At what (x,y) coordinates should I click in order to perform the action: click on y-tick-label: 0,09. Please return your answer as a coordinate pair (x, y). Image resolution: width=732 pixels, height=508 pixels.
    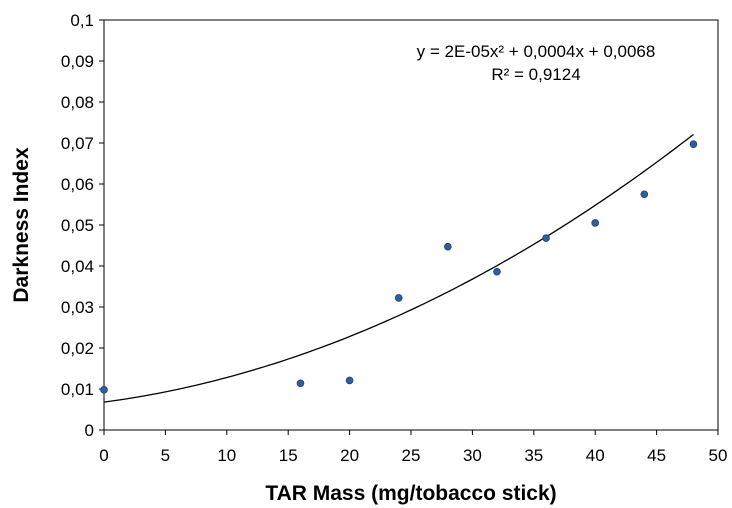
    Looking at the image, I should click on (77, 61).